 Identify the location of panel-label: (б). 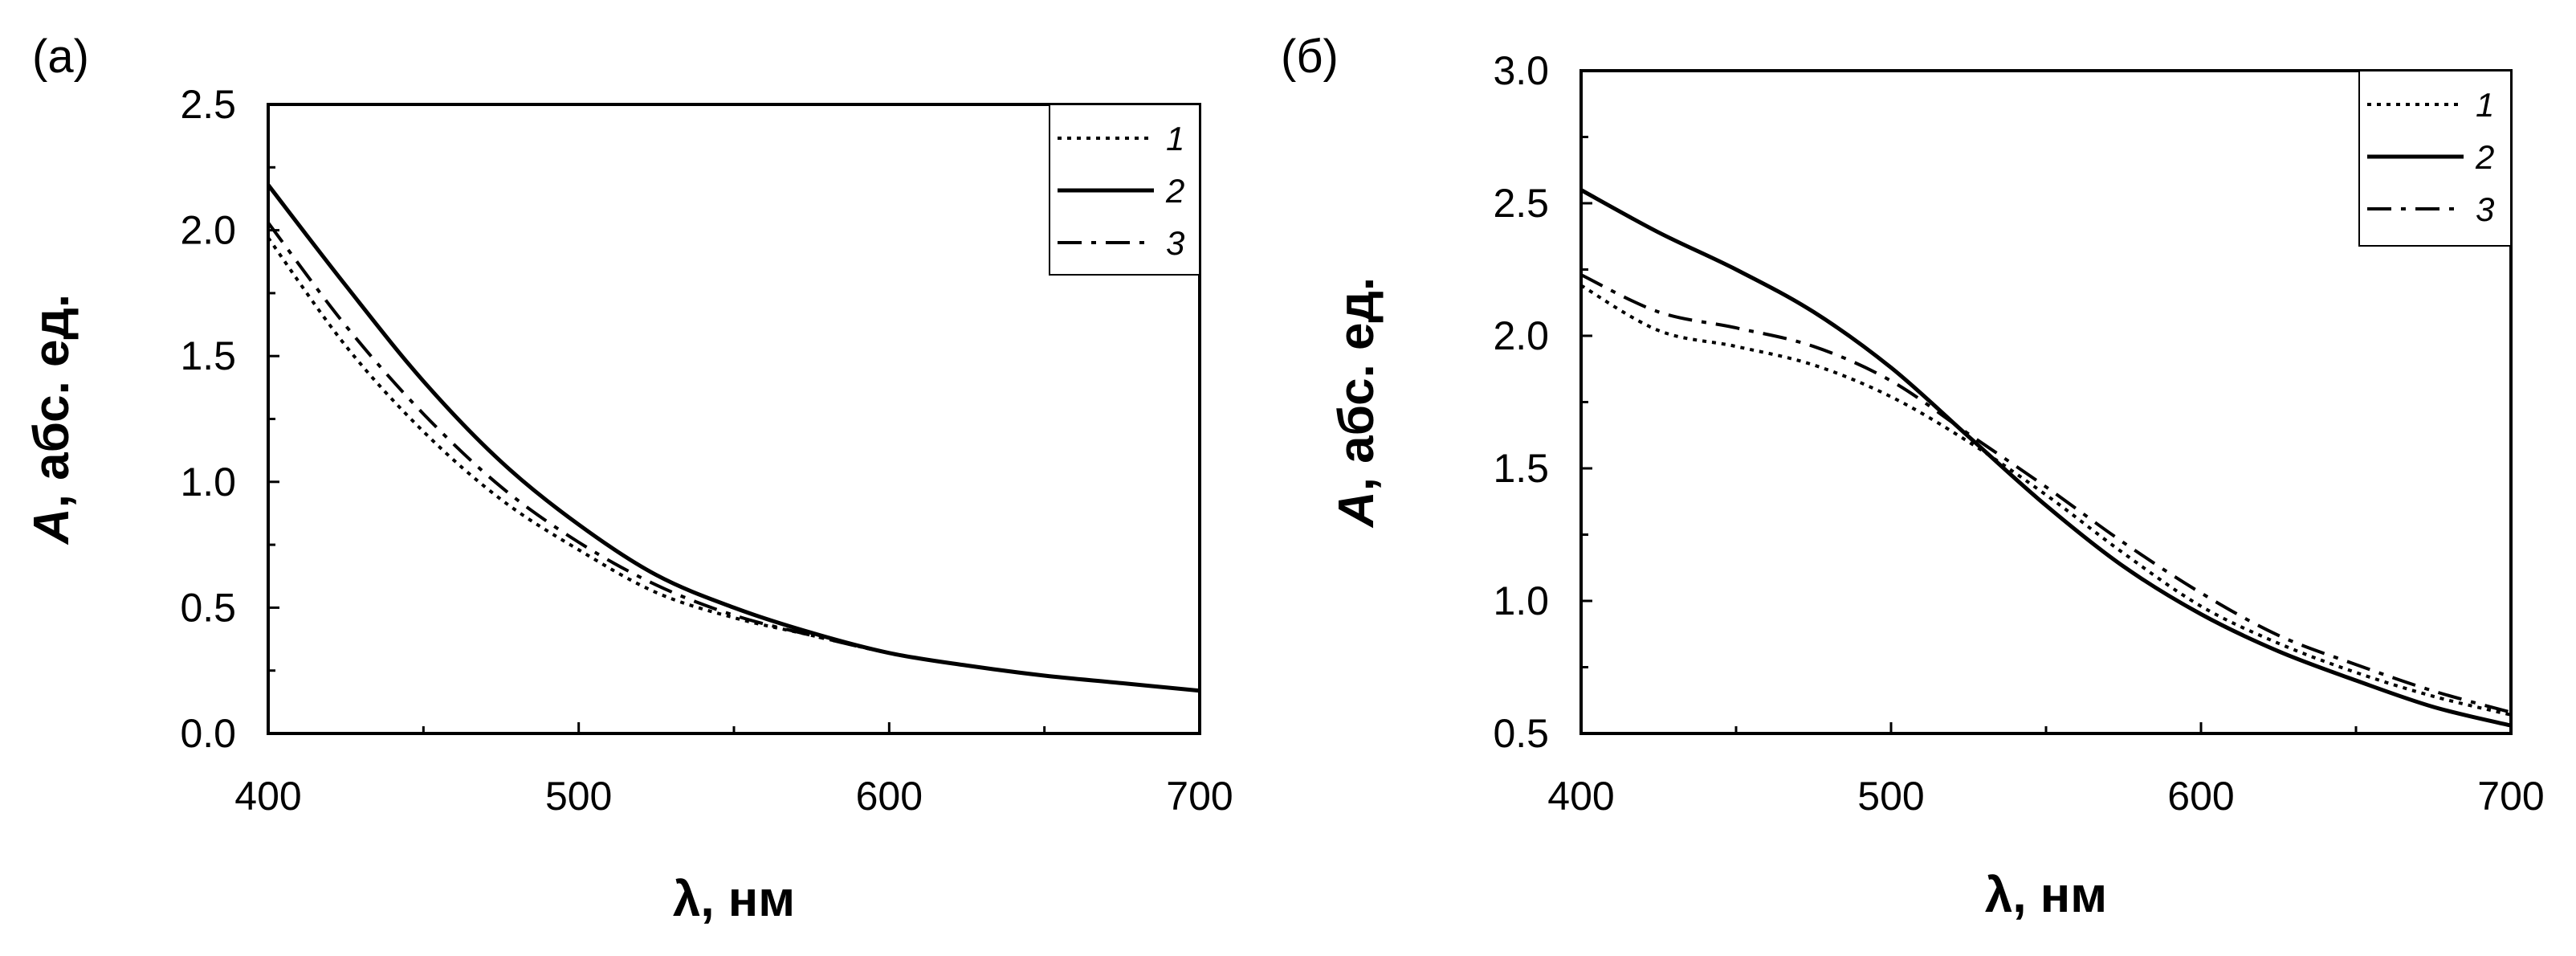
(1310, 57).